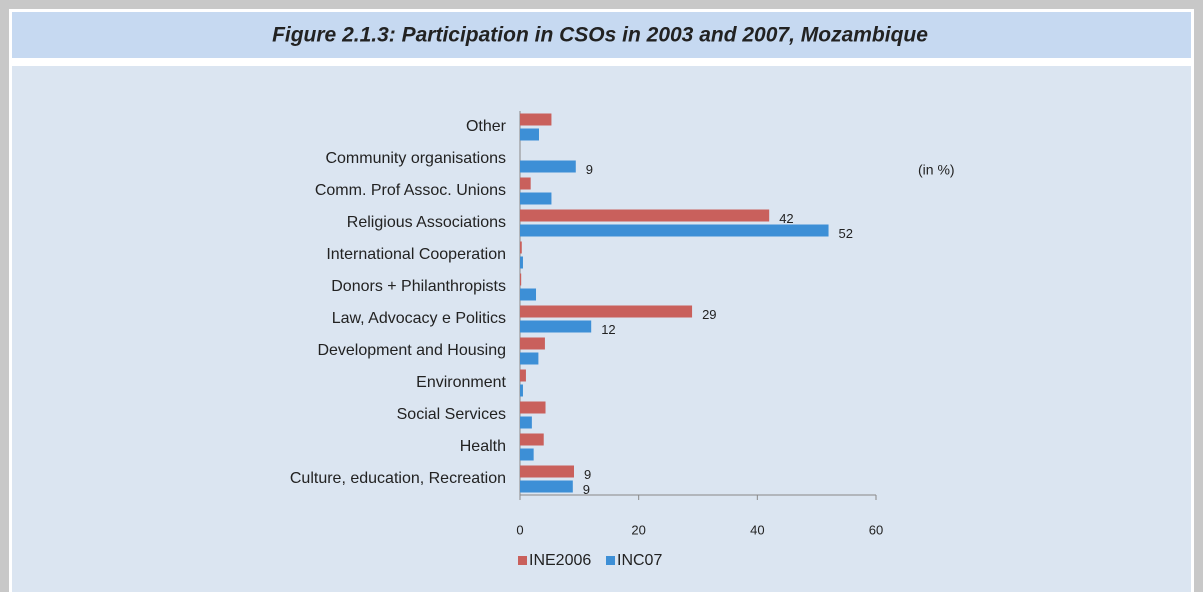  Describe the element at coordinates (486, 126) in the screenshot. I see `y-tick-label: Other` at that location.